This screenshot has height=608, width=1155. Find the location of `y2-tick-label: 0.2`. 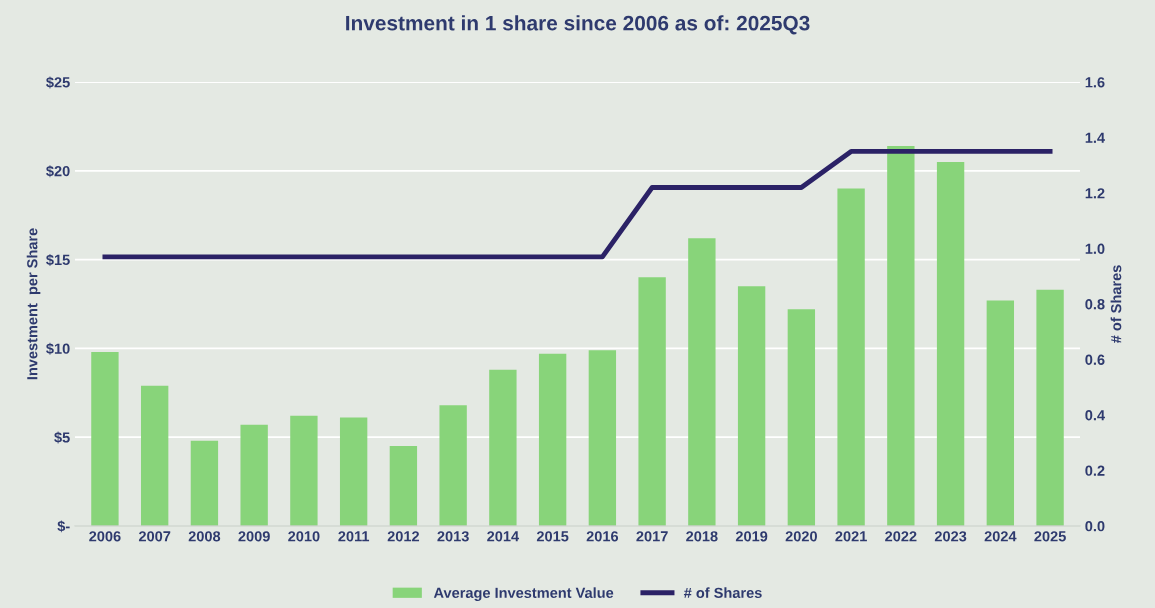

y2-tick-label: 0.2 is located at coordinates (1095, 470).